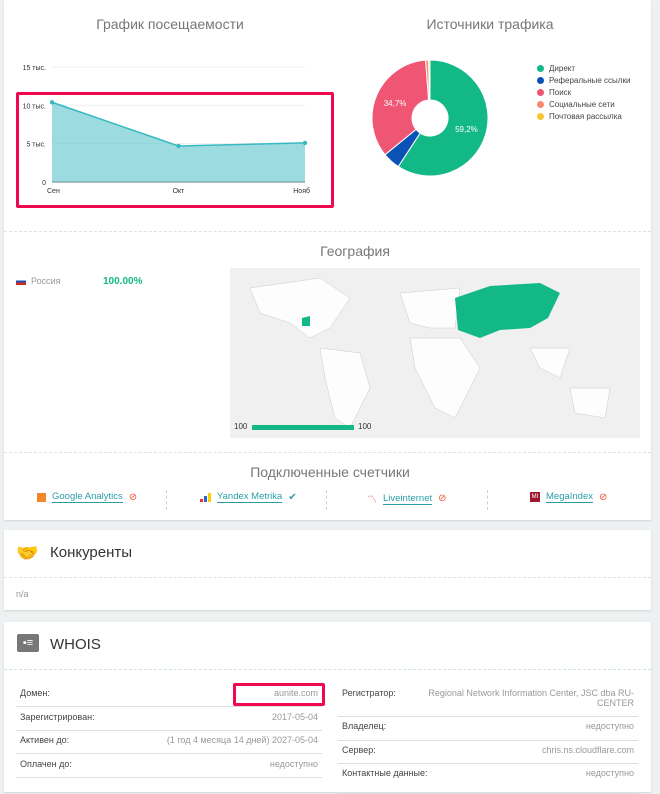 This screenshot has height=794, width=660. I want to click on counter-link: Google Analytics, so click(87, 497).